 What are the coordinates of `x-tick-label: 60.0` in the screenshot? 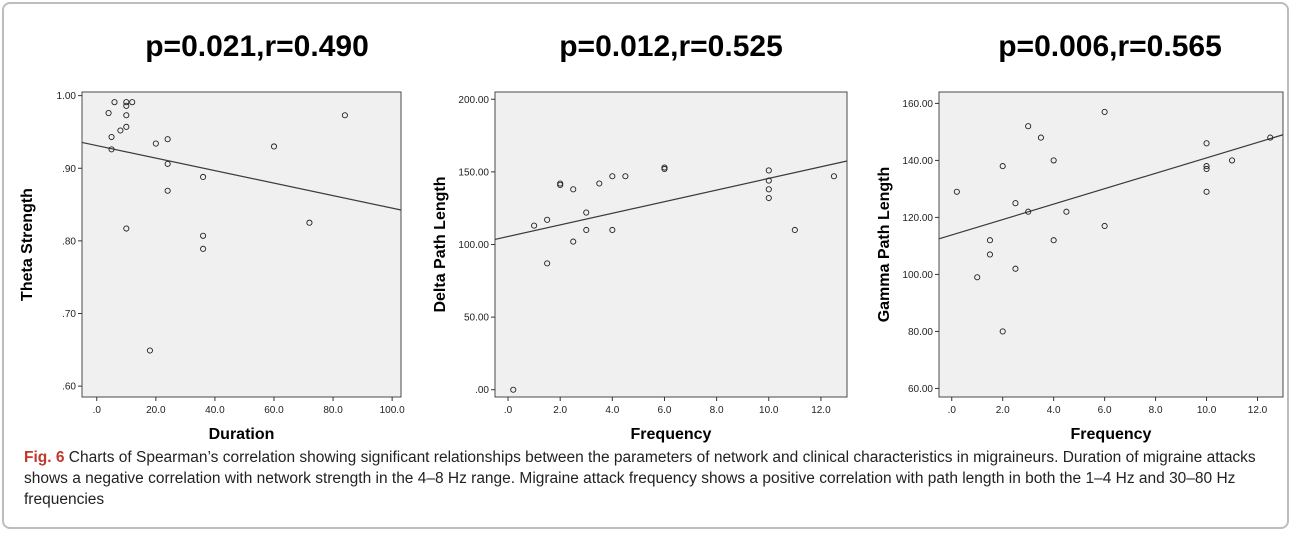 It's located at (274, 410).